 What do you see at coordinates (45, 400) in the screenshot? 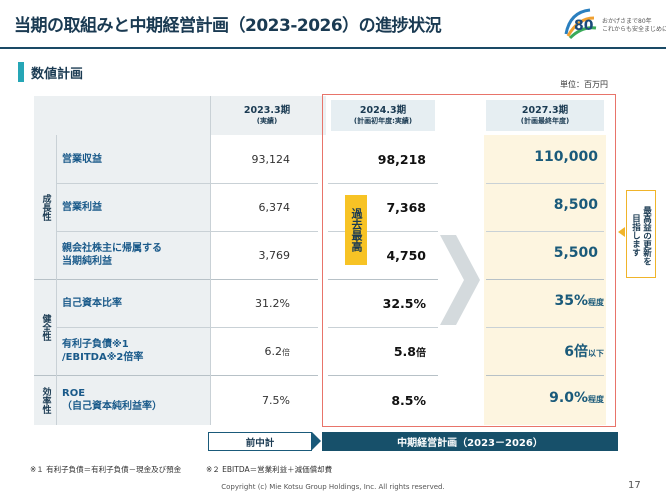
I see `category-efficiency: 効率性` at bounding box center [45, 400].